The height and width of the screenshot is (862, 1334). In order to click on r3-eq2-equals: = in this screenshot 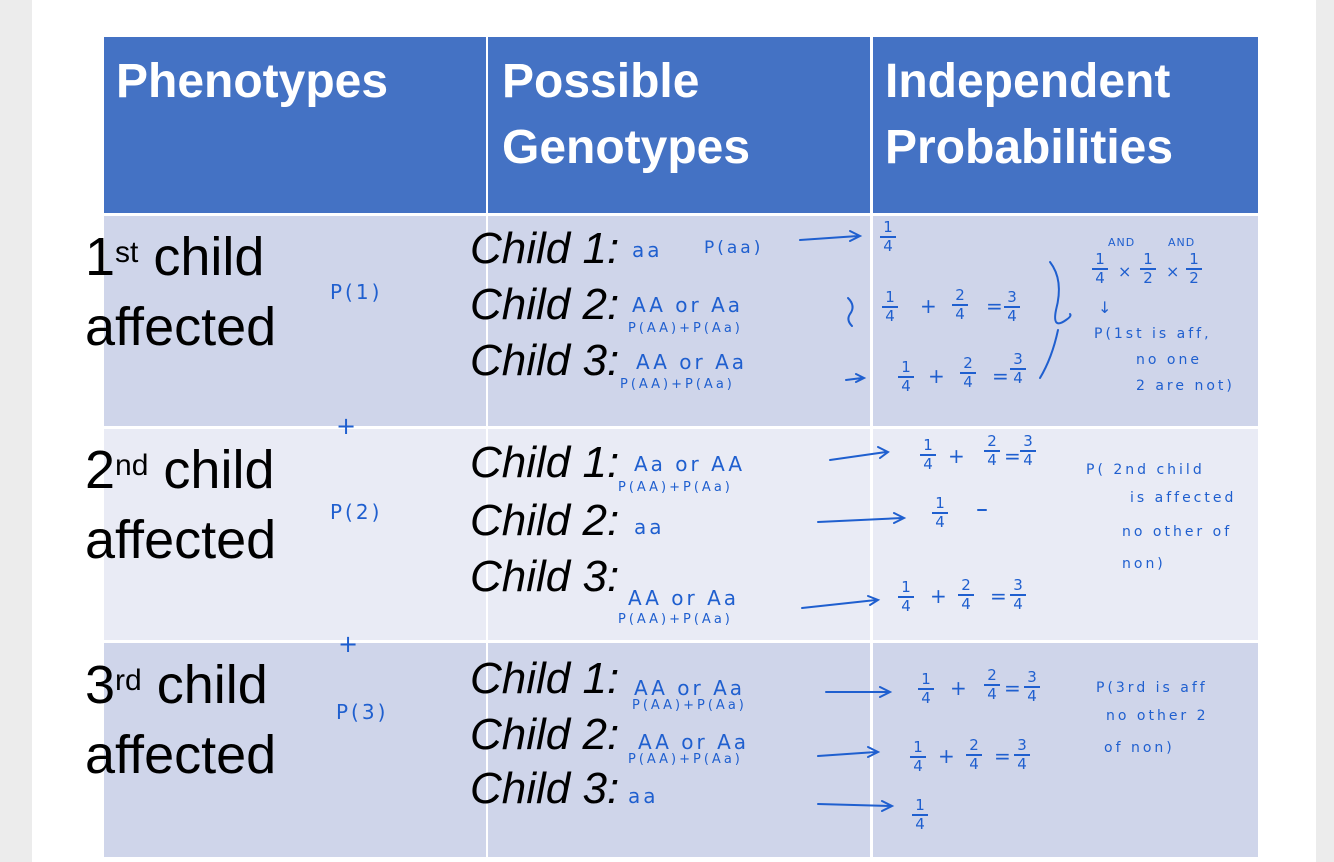, I will do `click(1004, 756)`.